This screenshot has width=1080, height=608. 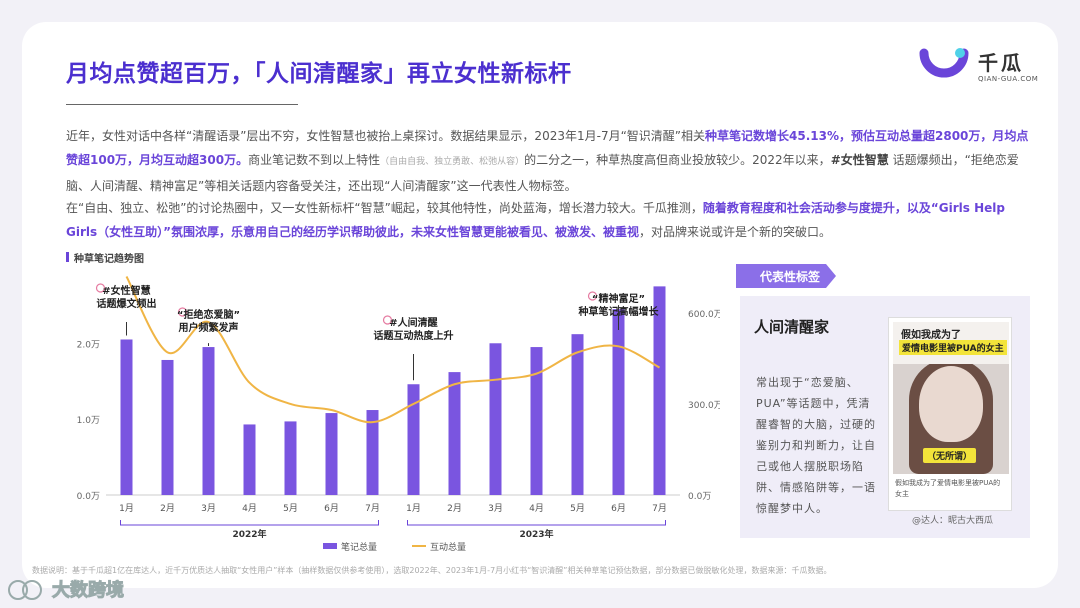 What do you see at coordinates (944, 63) in the screenshot?
I see `qiangua-logo-icon` at bounding box center [944, 63].